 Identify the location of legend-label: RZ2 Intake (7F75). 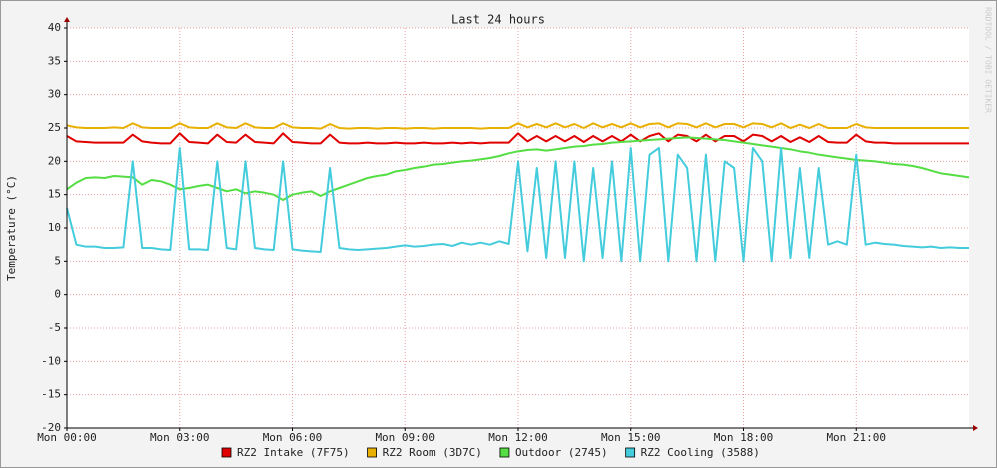
(293, 452).